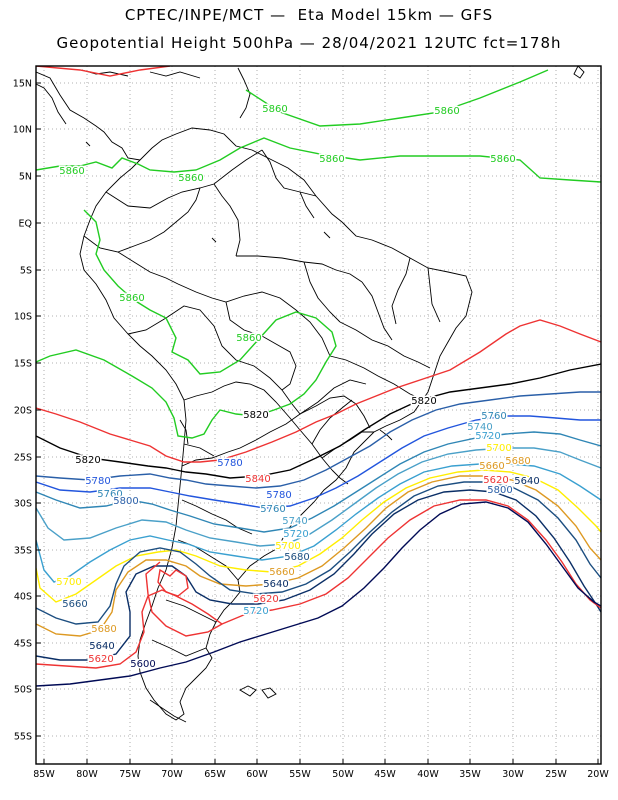  Describe the element at coordinates (172, 774) in the screenshot. I see `lon-label: 70W` at that location.